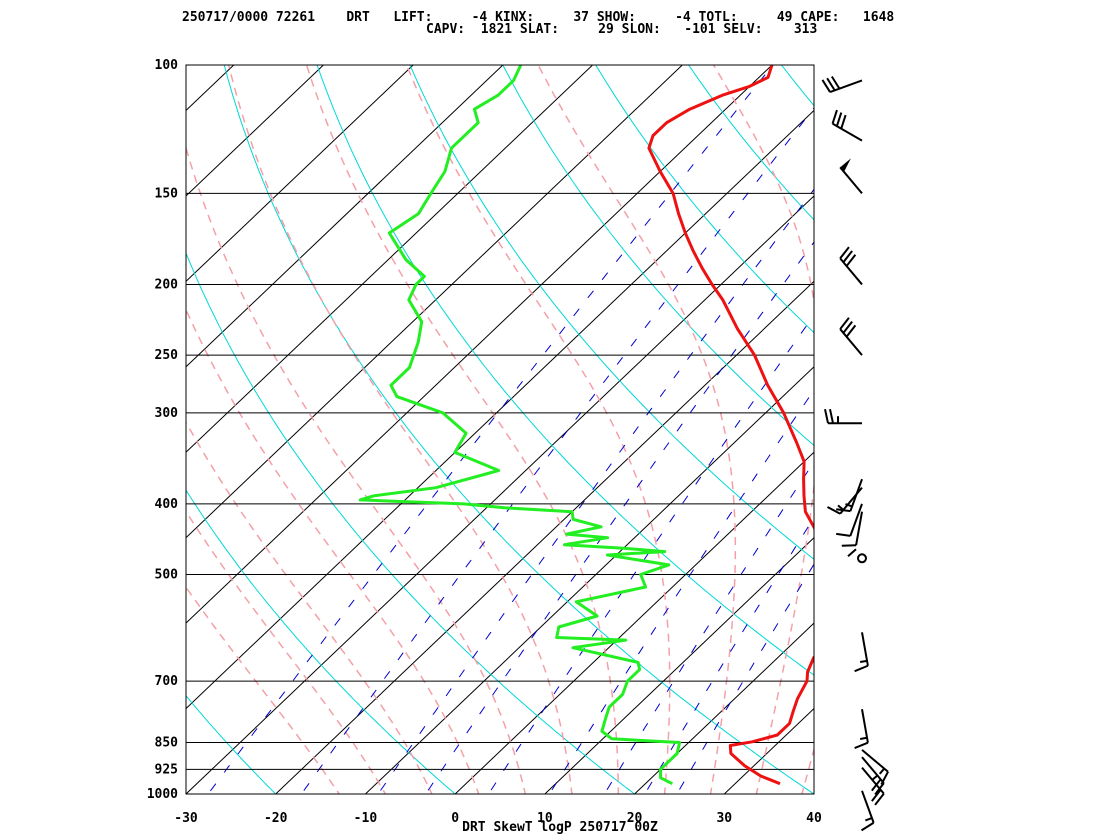  What do you see at coordinates (186, 818) in the screenshot?
I see `temperature-tick-label: -30` at bounding box center [186, 818].